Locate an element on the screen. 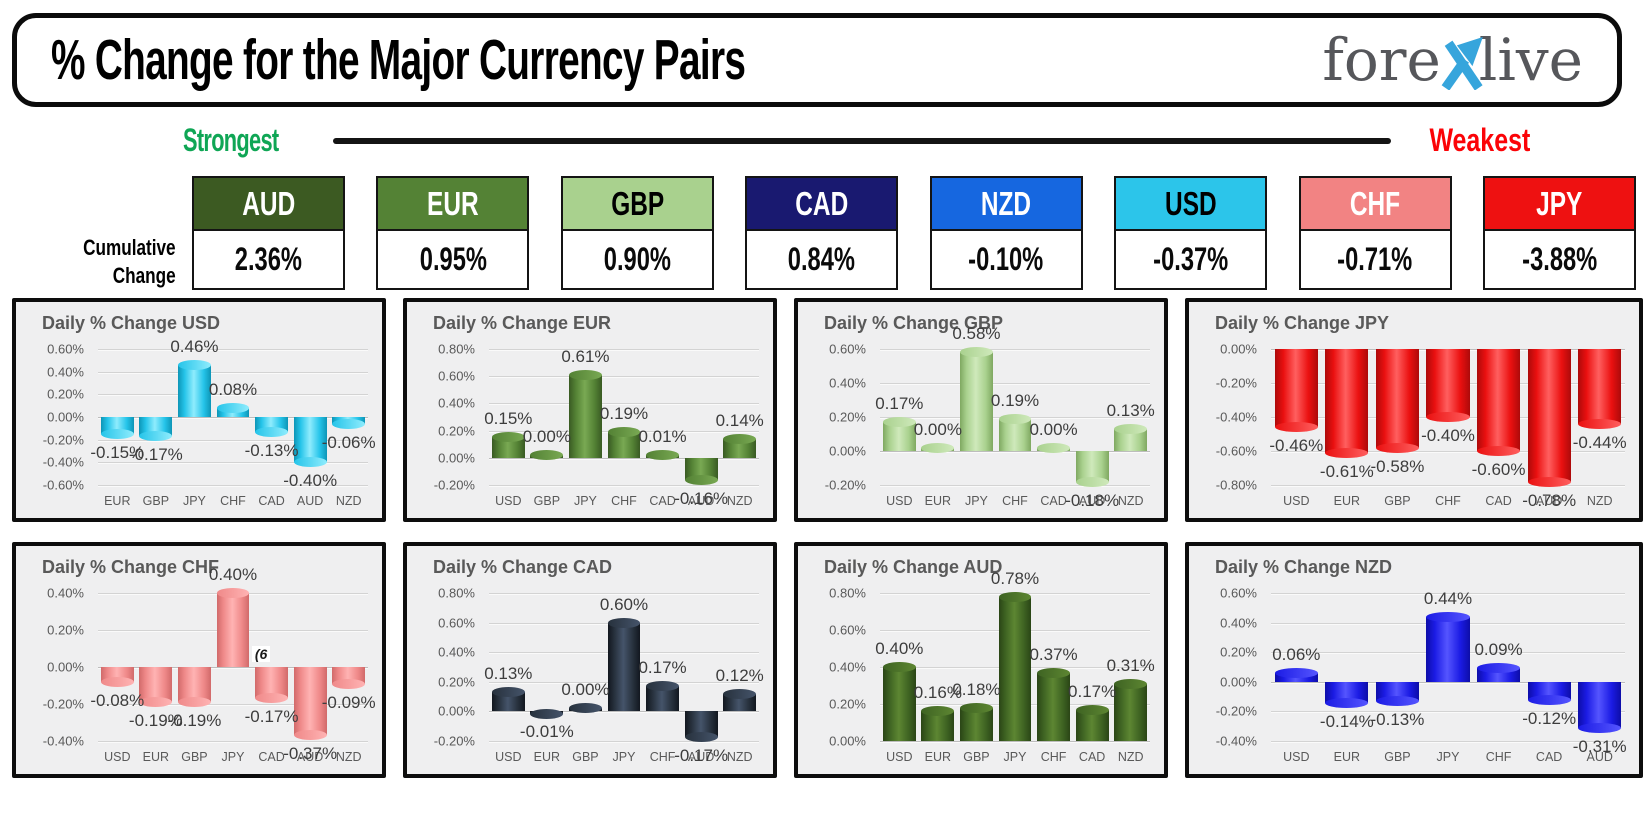 Image resolution: width=1651 pixels, height=830 pixels. bar-value-label: -0.13% is located at coordinates (1397, 720).